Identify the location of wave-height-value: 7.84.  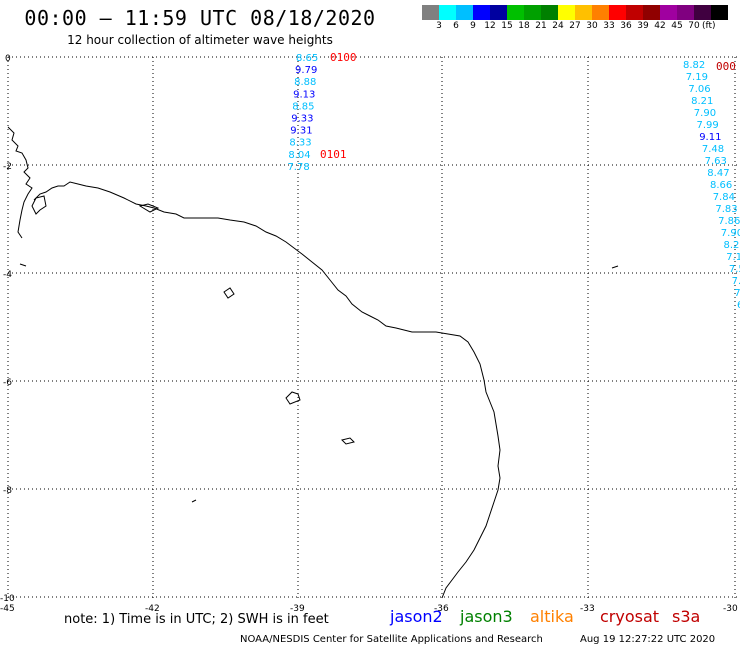
(724, 197).